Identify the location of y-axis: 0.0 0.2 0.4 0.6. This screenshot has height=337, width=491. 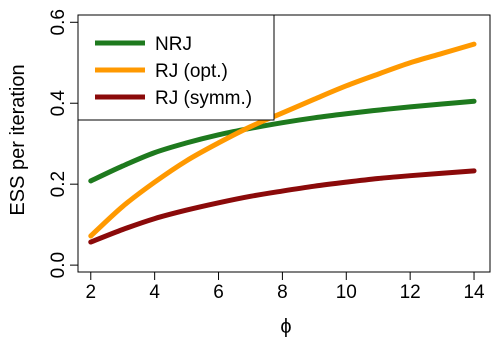
(63, 143).